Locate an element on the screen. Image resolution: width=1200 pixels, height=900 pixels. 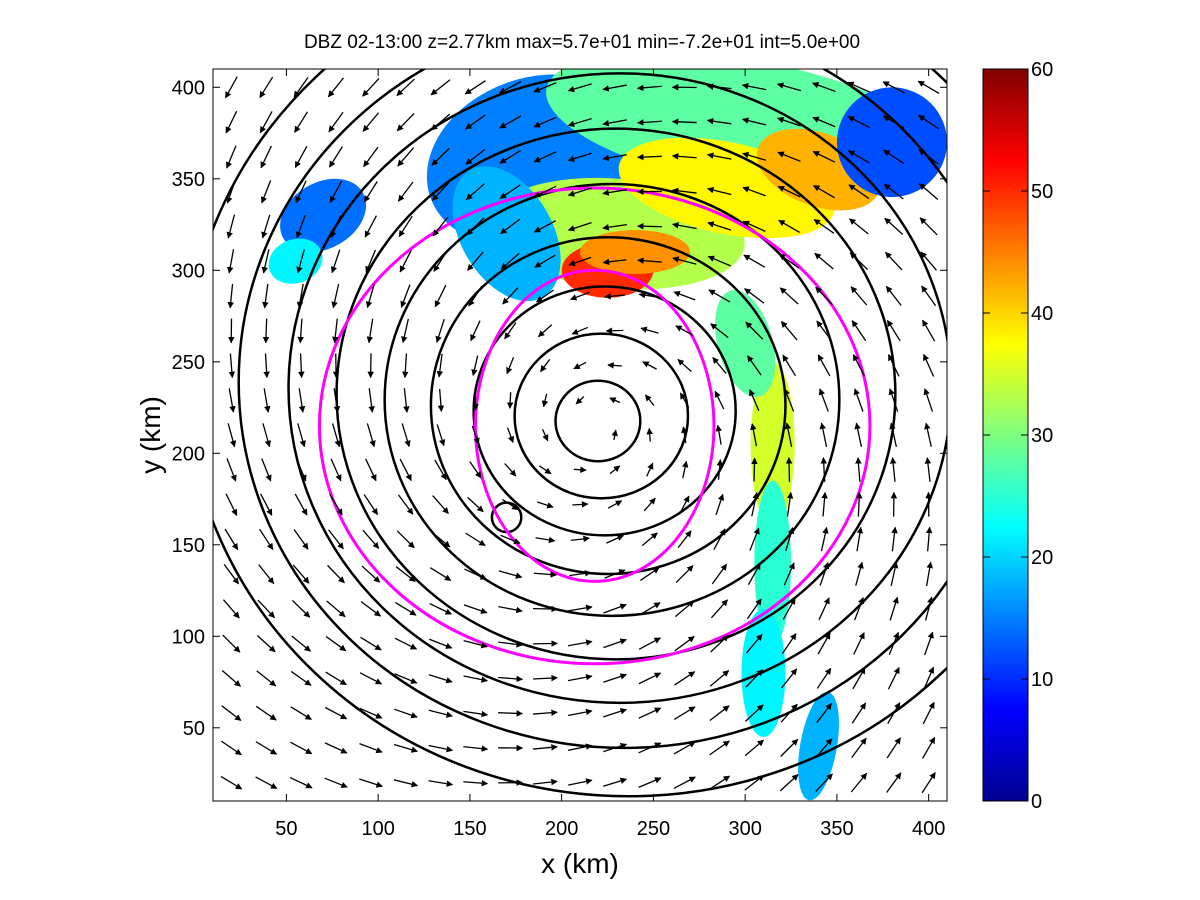
x-axis-label: x (km) is located at coordinates (580, 863).